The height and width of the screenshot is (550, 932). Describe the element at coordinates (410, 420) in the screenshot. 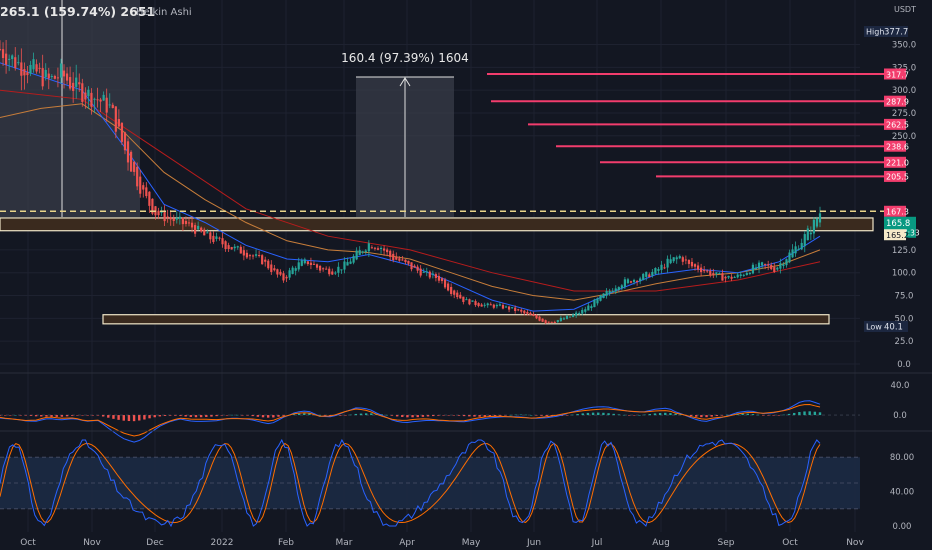

I see `signal-line` at that location.